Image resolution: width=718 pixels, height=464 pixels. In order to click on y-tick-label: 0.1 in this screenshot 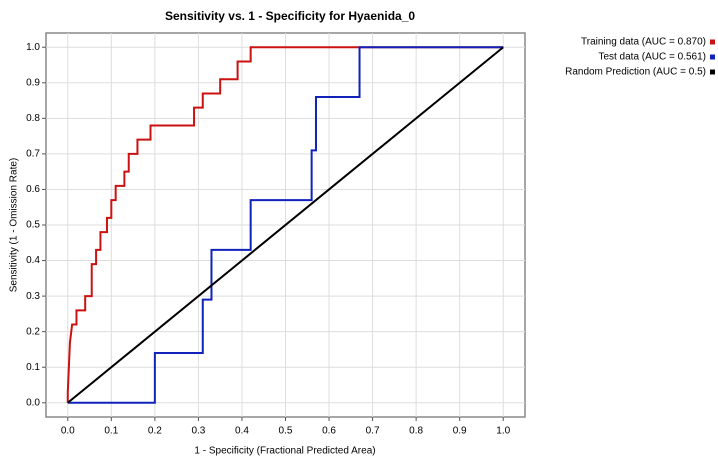, I will do `click(33, 367)`.